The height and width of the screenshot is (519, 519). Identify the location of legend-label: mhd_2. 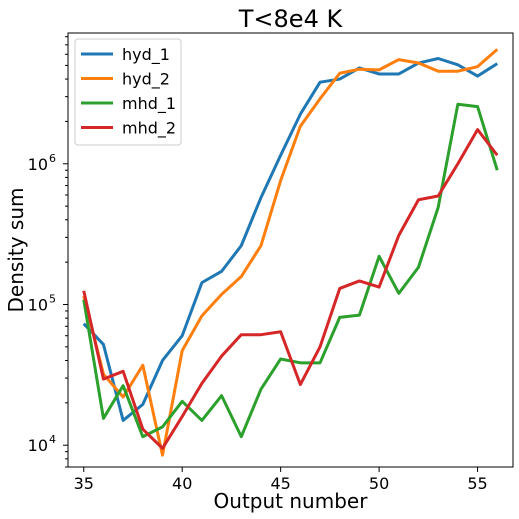
(149, 129).